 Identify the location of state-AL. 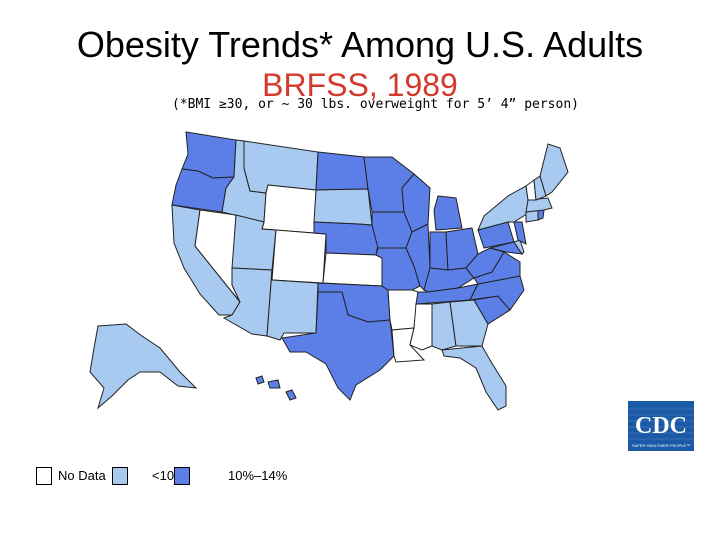
(444, 326).